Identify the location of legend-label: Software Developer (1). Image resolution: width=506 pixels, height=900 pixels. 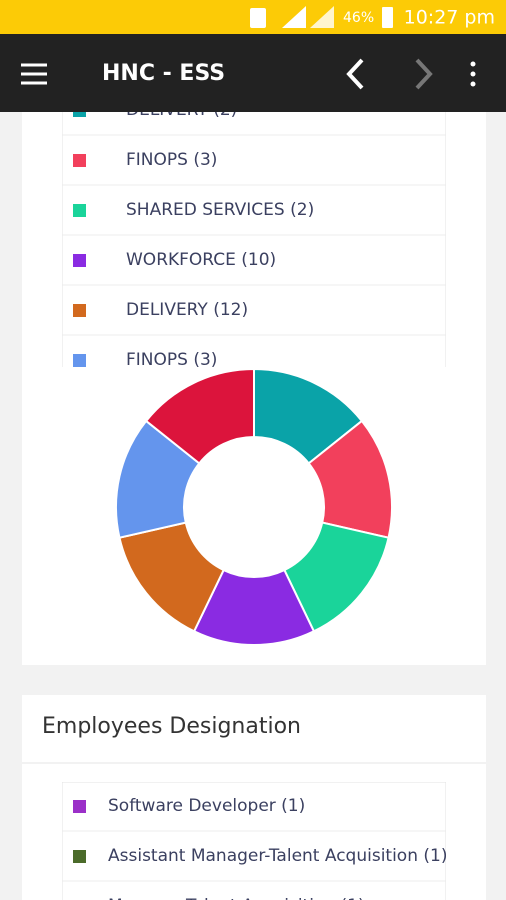
(206, 806).